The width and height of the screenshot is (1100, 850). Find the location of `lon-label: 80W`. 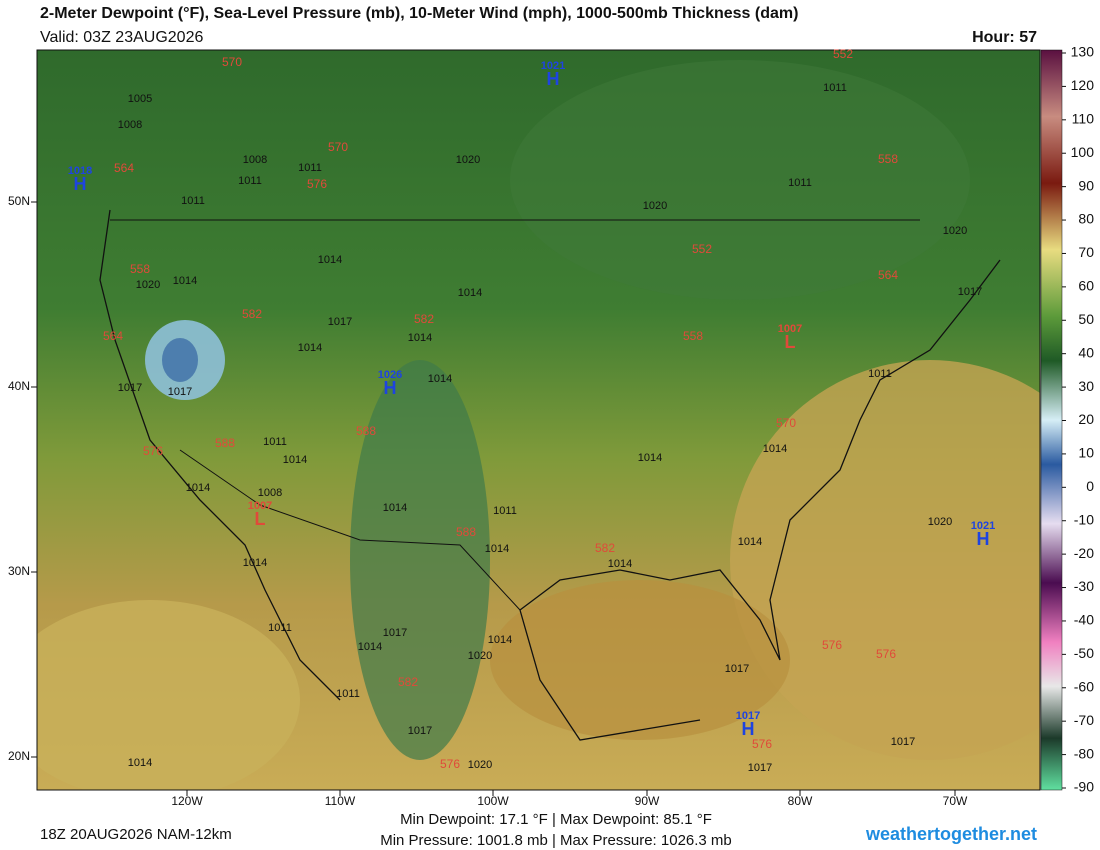

lon-label: 80W is located at coordinates (800, 801).